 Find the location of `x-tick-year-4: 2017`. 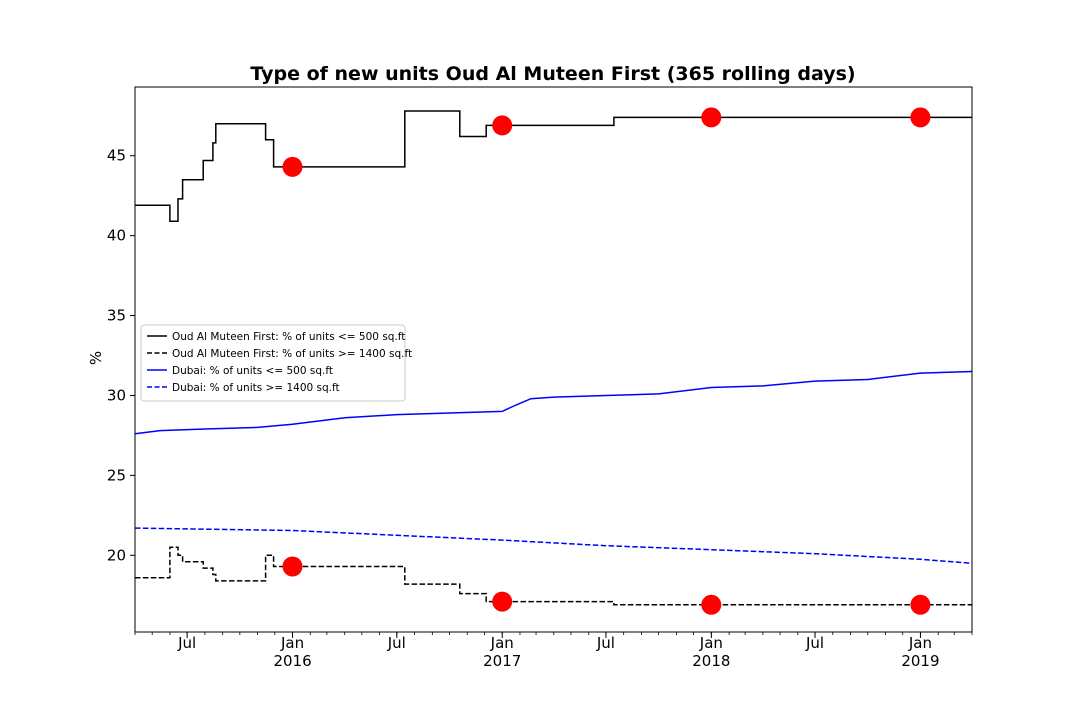

x-tick-year-4: 2017 is located at coordinates (502, 661).